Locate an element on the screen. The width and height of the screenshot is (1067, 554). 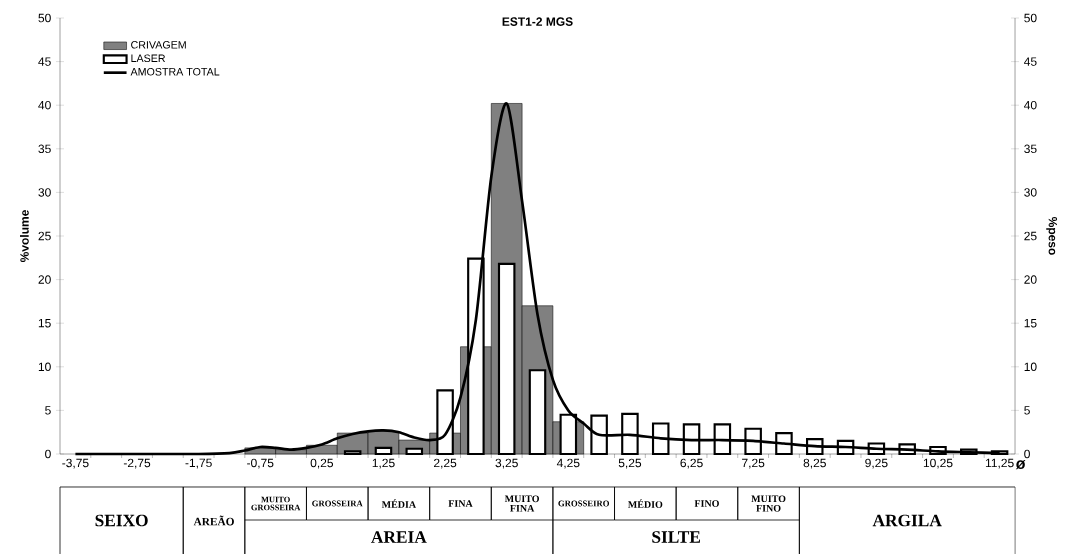
text: FINA is located at coordinates (460, 503).